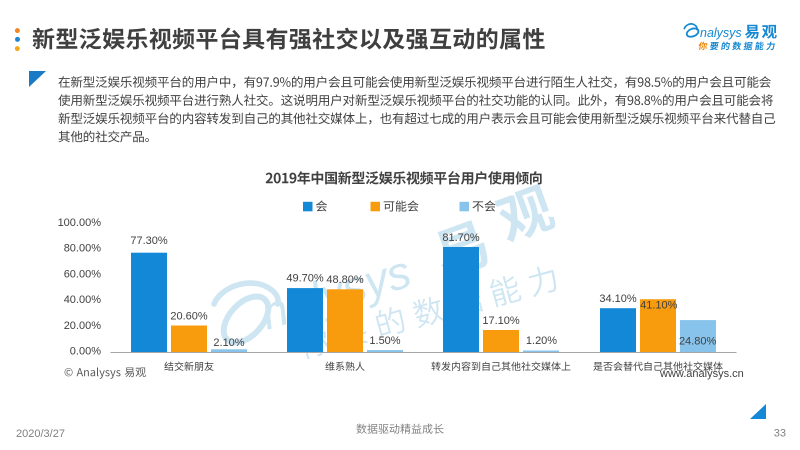  What do you see at coordinates (305, 278) in the screenshot?
I see `svg-text: 49.70%` at bounding box center [305, 278].